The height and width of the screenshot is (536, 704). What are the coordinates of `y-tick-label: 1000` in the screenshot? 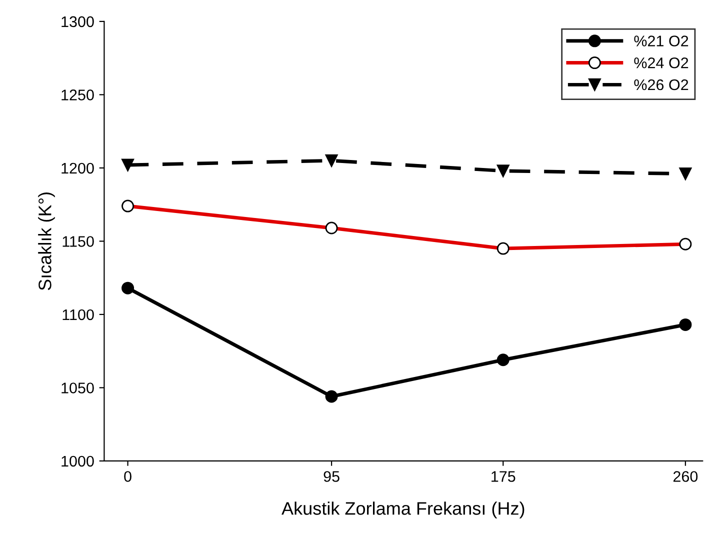 It's located at (78, 461).